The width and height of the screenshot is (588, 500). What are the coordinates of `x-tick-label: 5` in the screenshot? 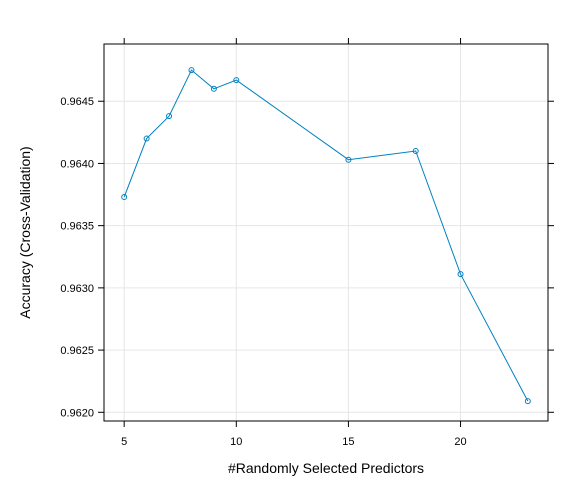 It's located at (124, 442).